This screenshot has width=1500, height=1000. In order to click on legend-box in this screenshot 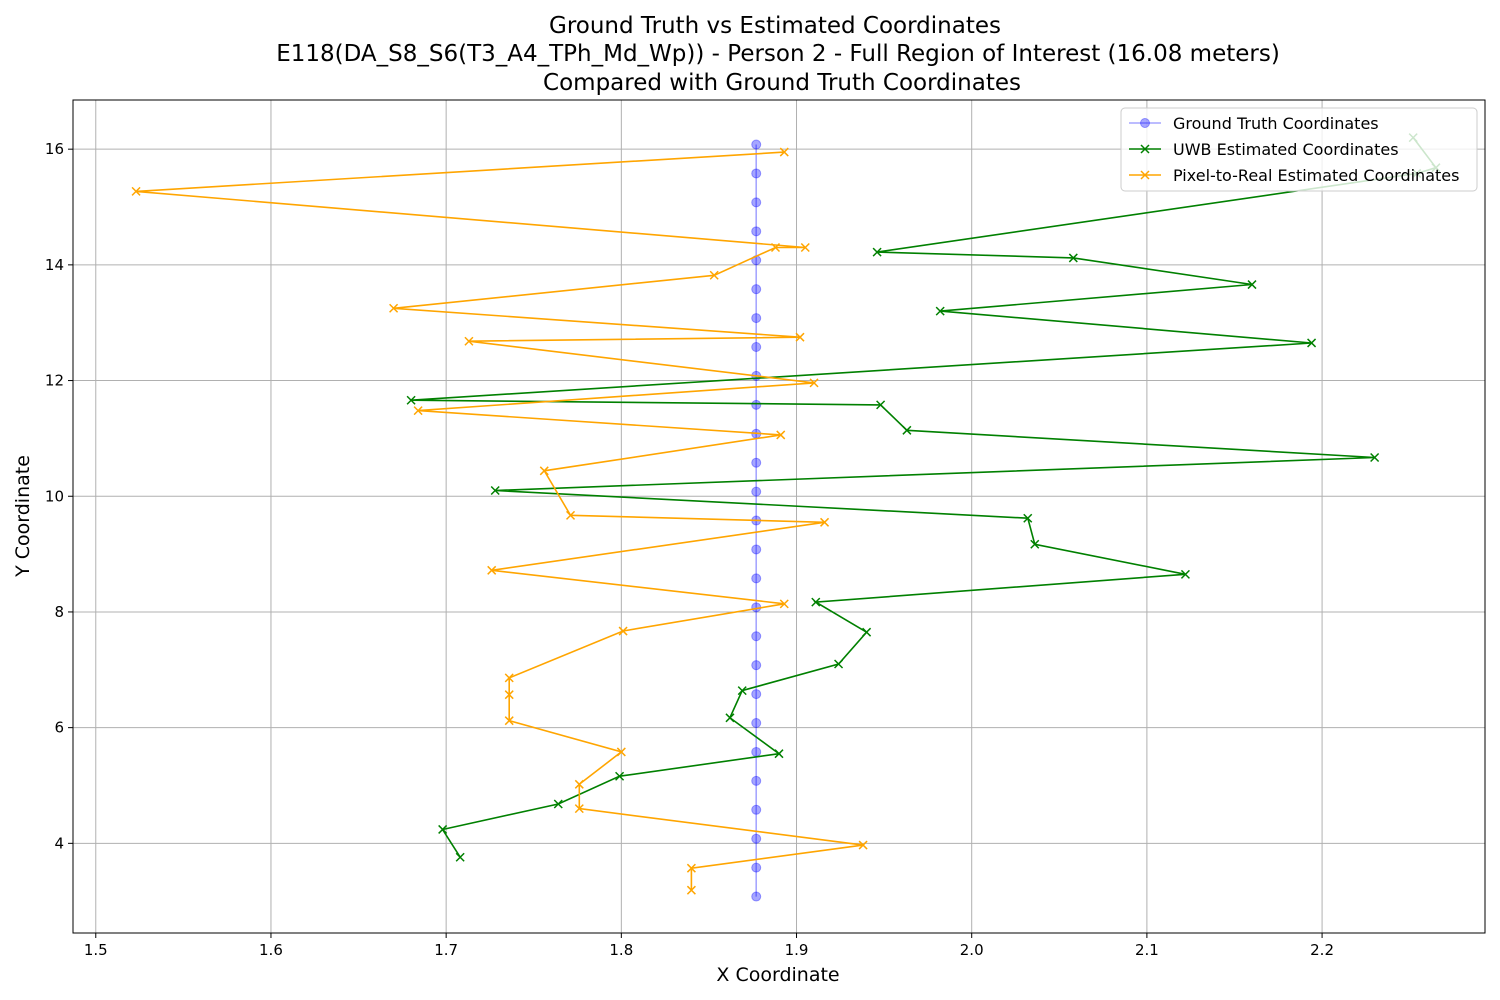, I will do `click(1299, 149)`.